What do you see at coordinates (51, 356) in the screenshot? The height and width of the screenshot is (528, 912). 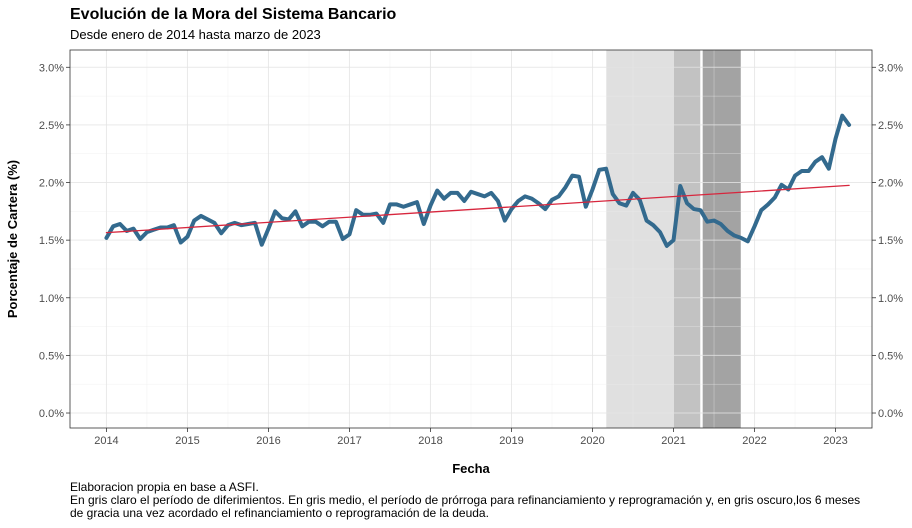 I see `y-tick-label-left: 0.5%` at bounding box center [51, 356].